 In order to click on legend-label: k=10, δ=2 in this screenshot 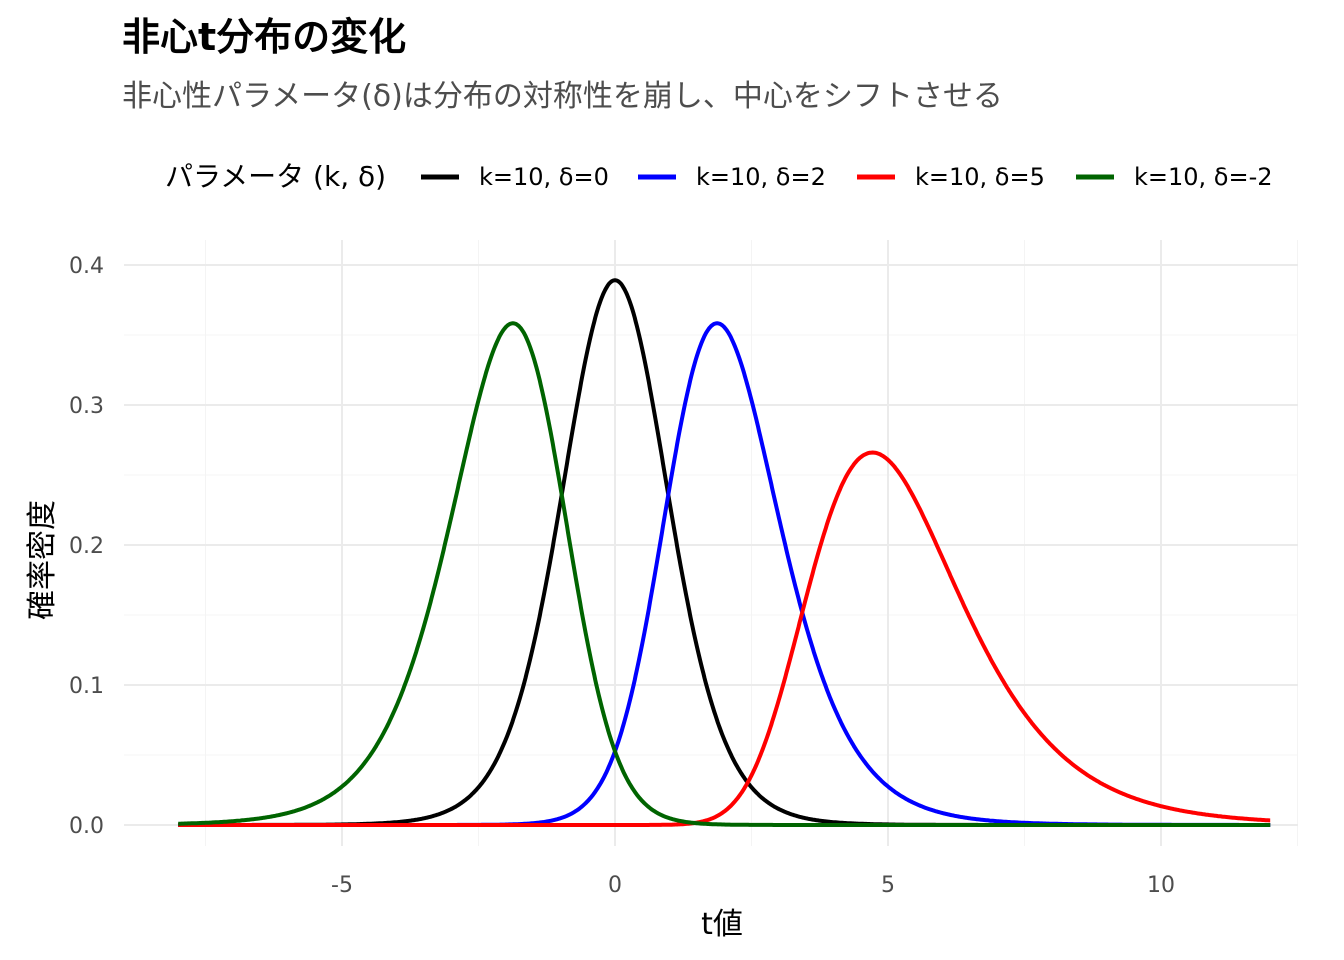, I will do `click(761, 177)`.